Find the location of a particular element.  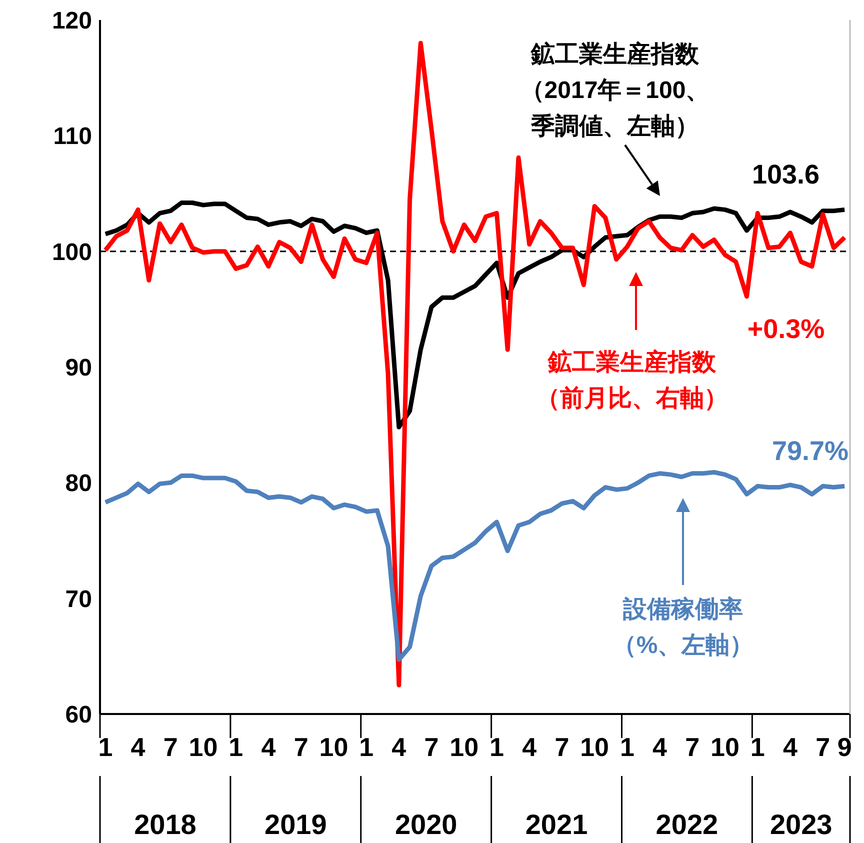

text: 2023 is located at coordinates (801, 824).